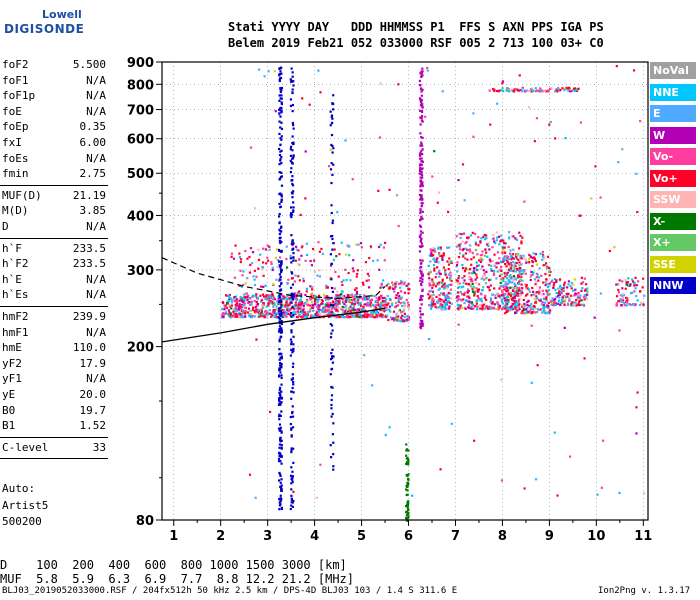 This screenshot has height=600, width=700. What do you see at coordinates (96, 96) in the screenshot?
I see `param-value: N/A` at bounding box center [96, 96].